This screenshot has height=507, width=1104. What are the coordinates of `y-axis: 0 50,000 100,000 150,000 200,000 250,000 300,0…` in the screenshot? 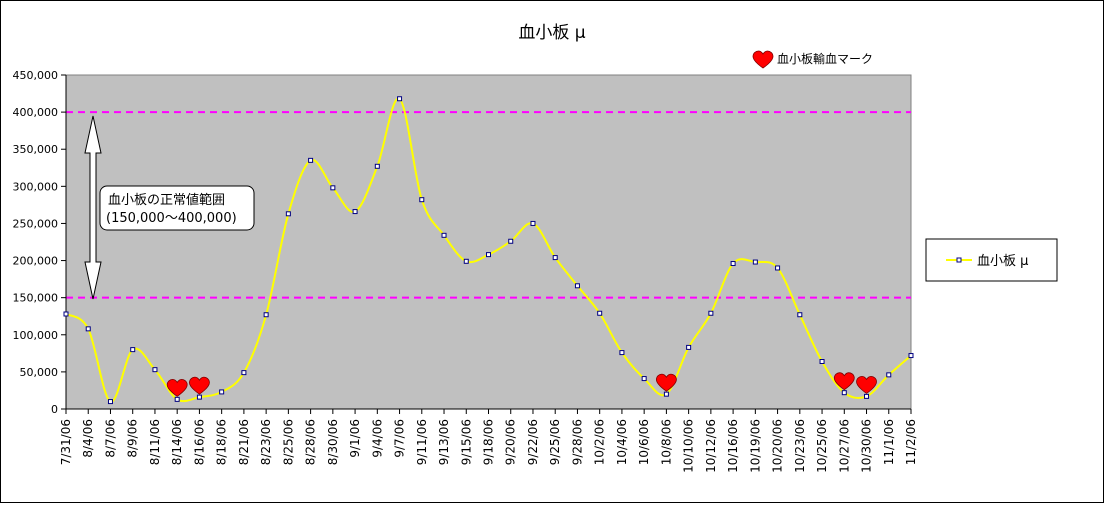 It's located at (40, 242).